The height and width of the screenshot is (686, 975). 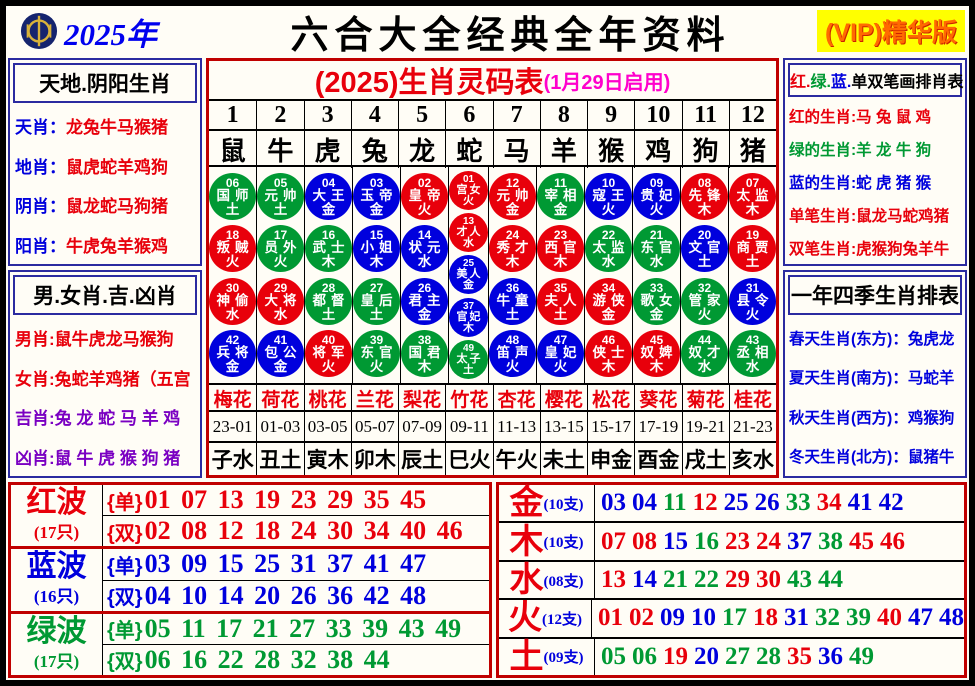 What do you see at coordinates (705, 398) in the screenshot?
I see `flower-cell: 菊花` at bounding box center [705, 398].